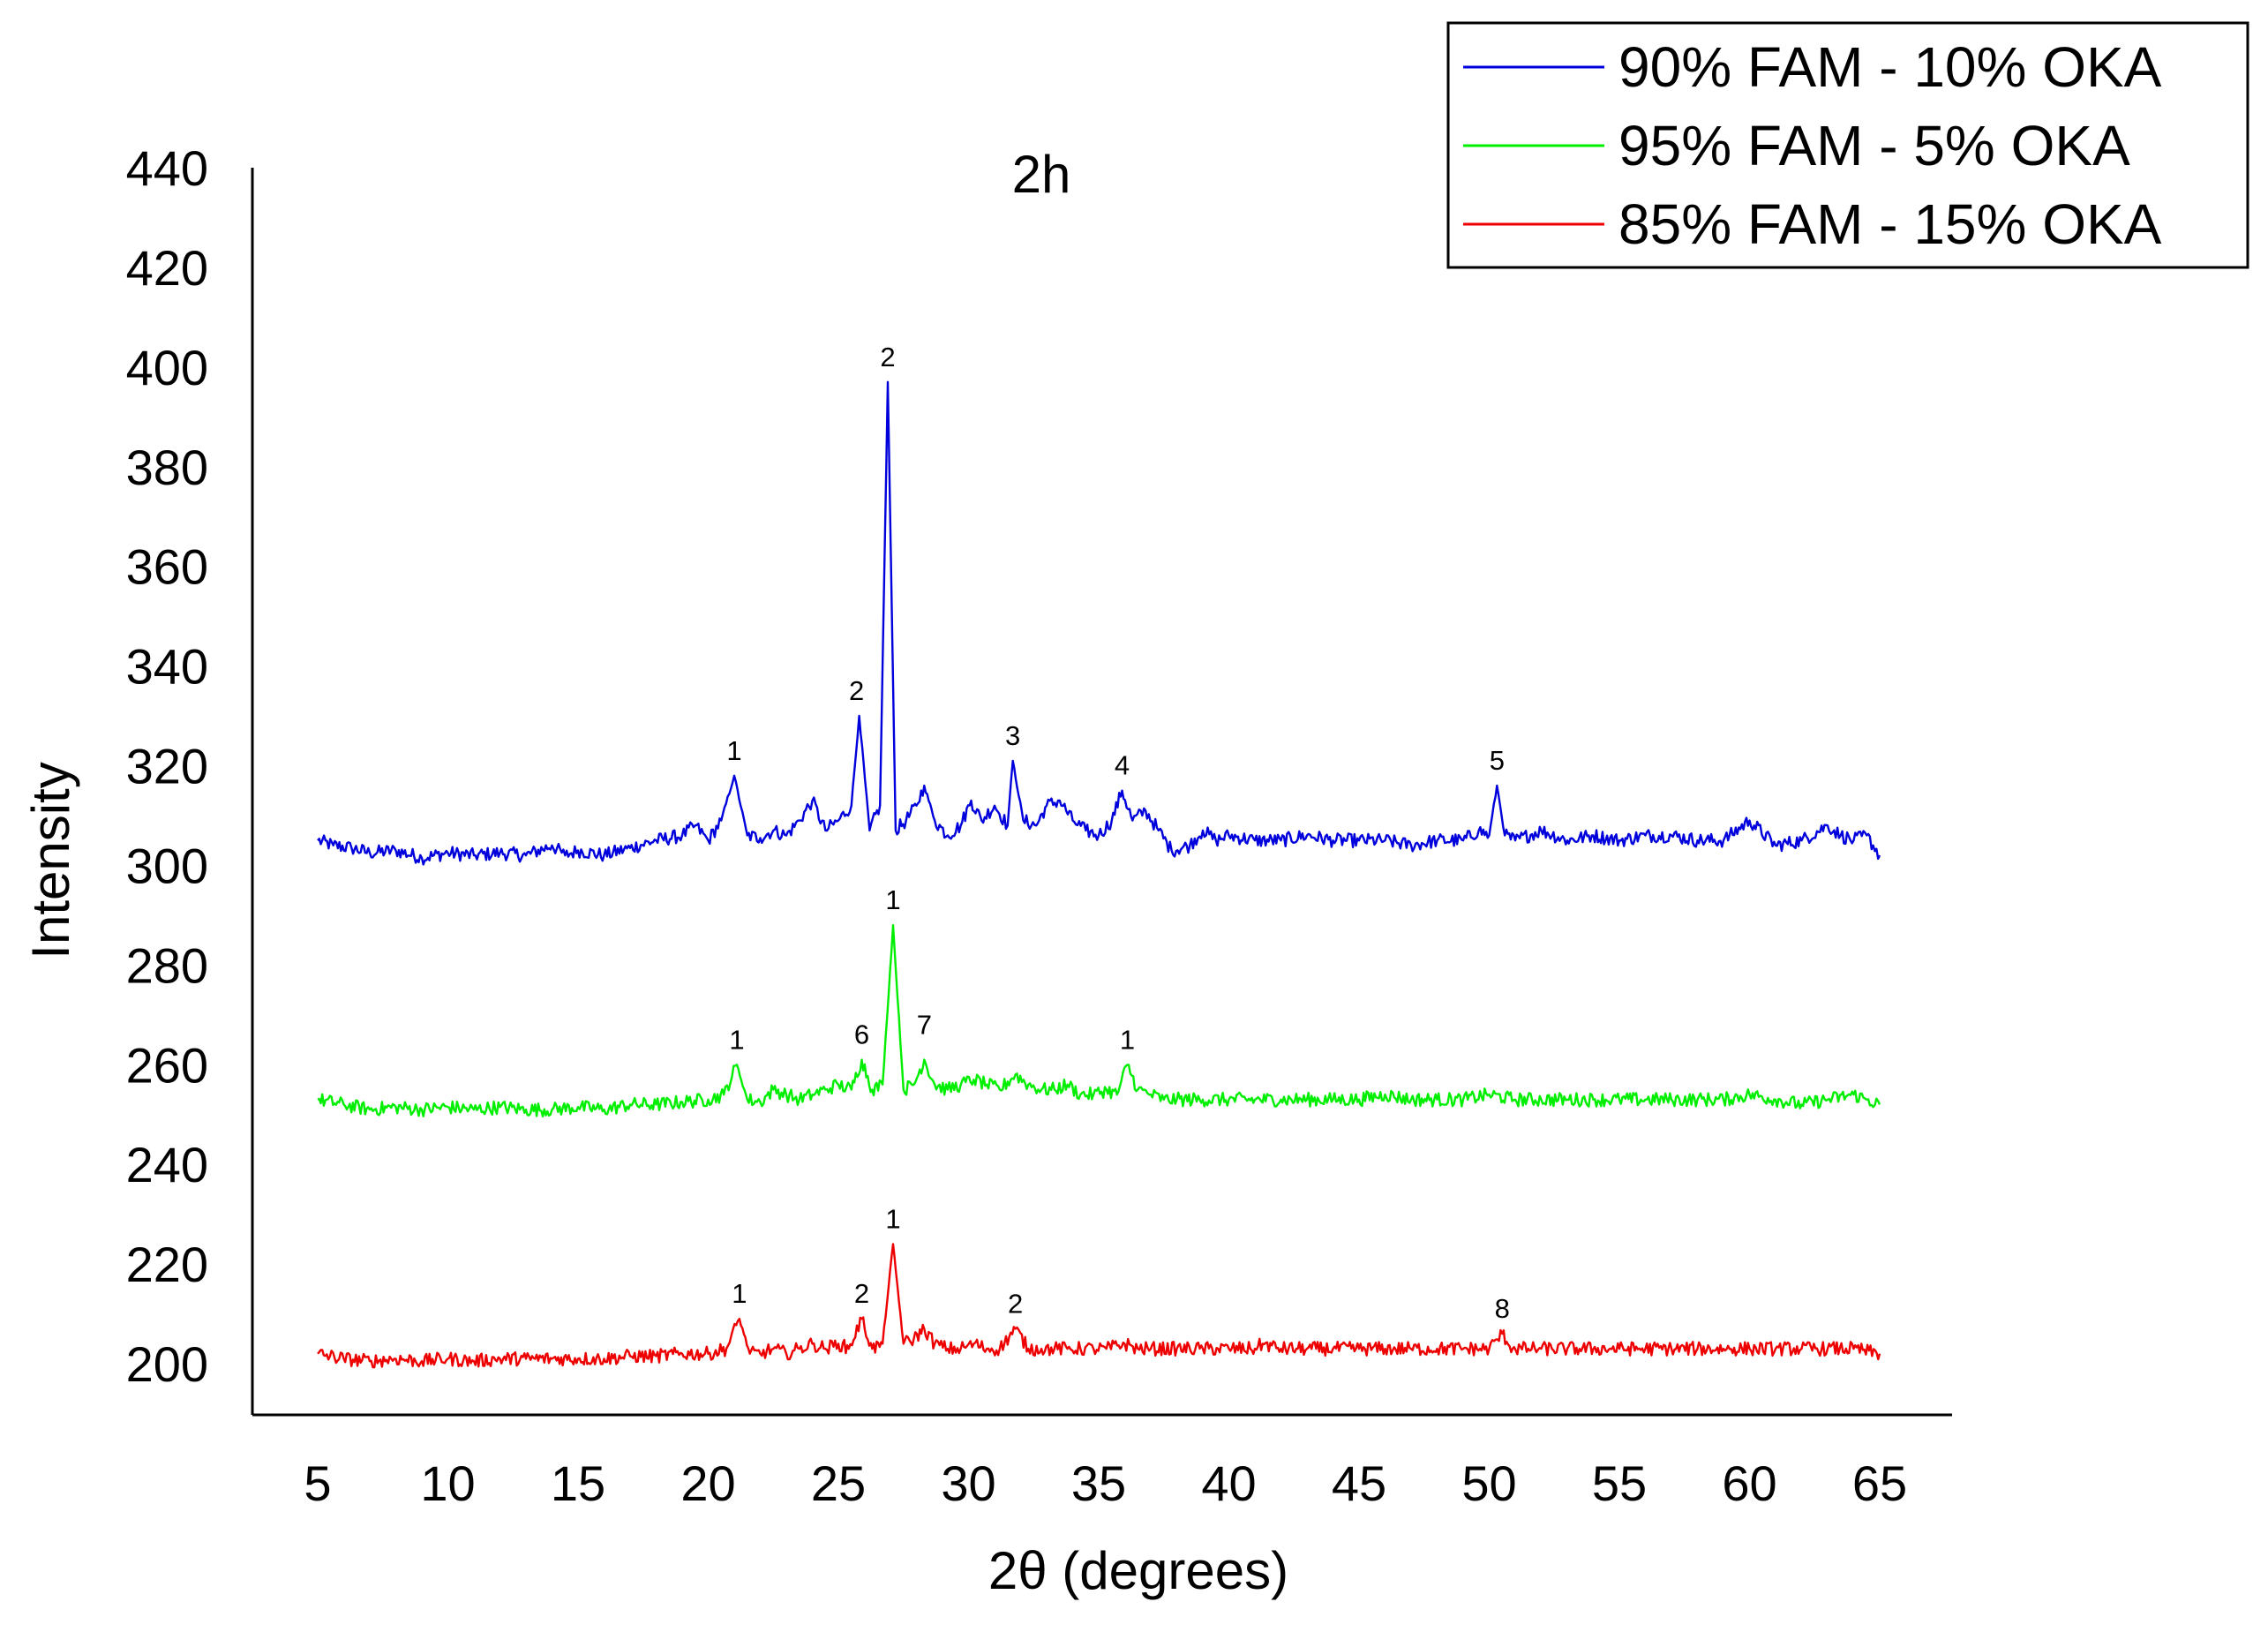 The width and height of the screenshot is (2268, 1632). I want to click on legend-label-series-2: 95% FAM - 5% OKA, so click(1874, 145).